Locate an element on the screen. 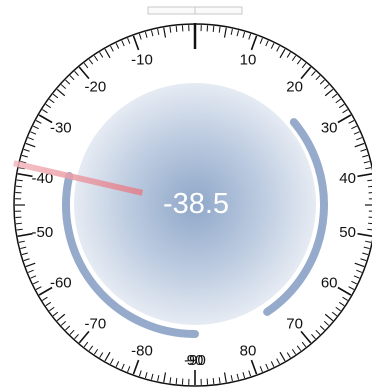  top-drag-handle is located at coordinates (195, 10).